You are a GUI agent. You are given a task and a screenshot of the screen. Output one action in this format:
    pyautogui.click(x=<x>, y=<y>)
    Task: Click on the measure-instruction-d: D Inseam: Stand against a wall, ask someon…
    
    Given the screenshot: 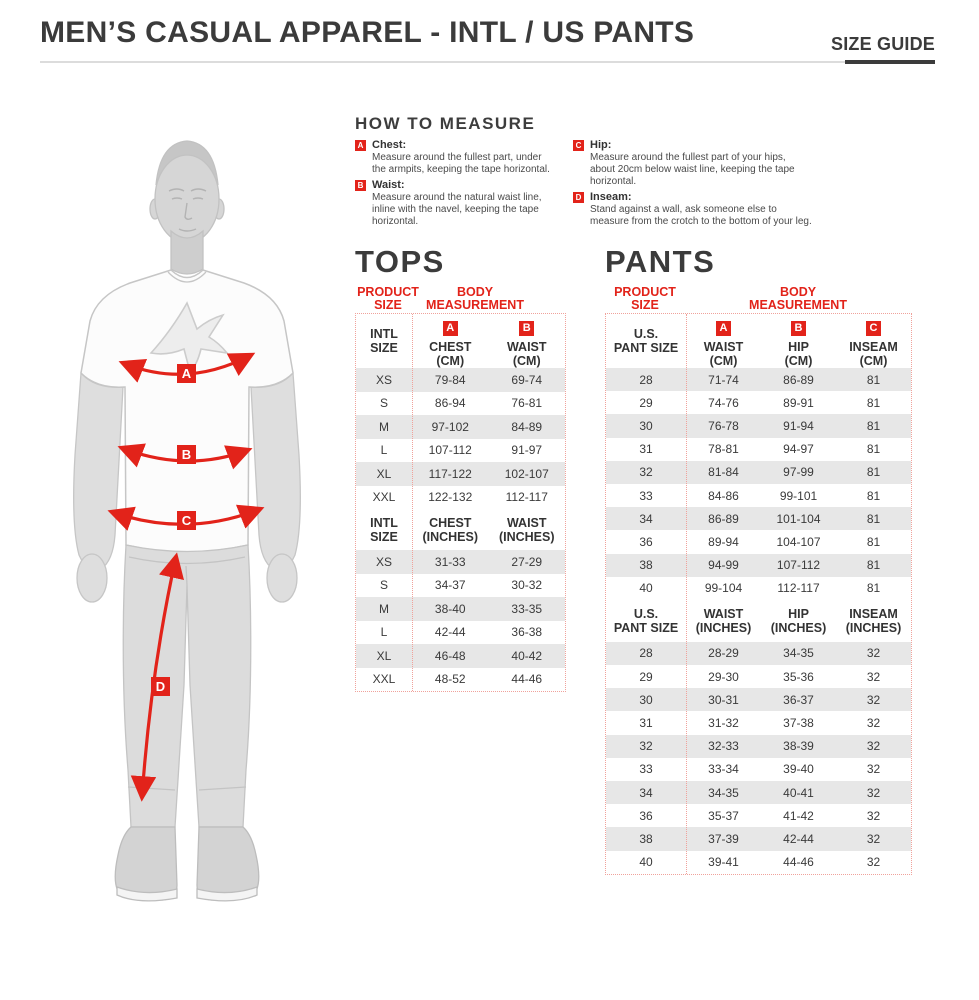 What is the action you would take?
    pyautogui.click(x=693, y=209)
    